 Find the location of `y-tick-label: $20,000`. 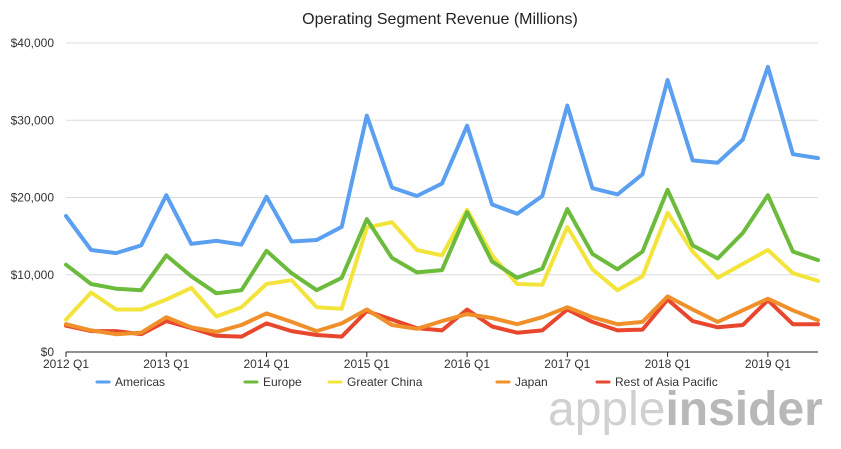

y-tick-label: $20,000 is located at coordinates (33, 198).